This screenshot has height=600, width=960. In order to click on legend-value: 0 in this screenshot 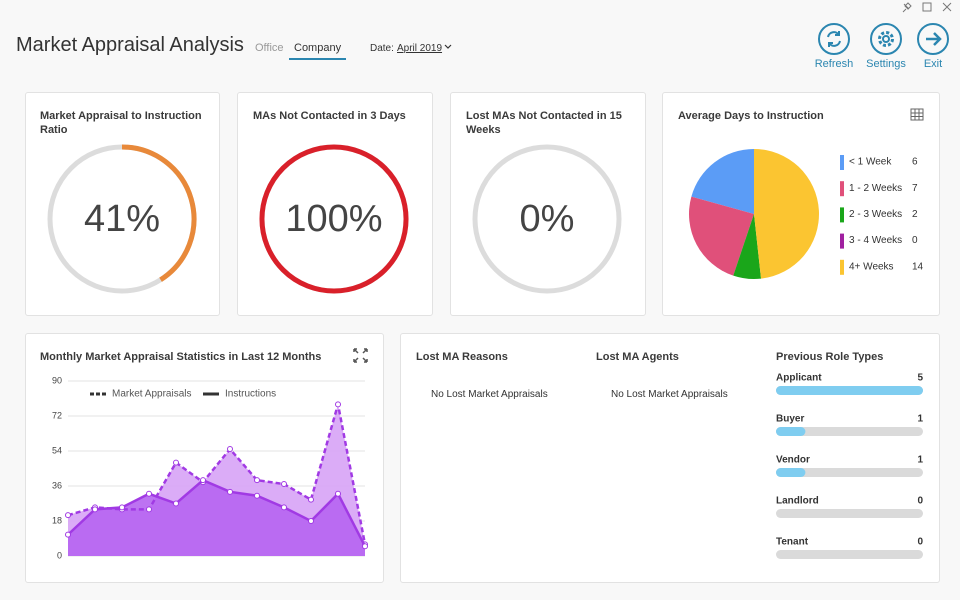, I will do `click(915, 240)`.